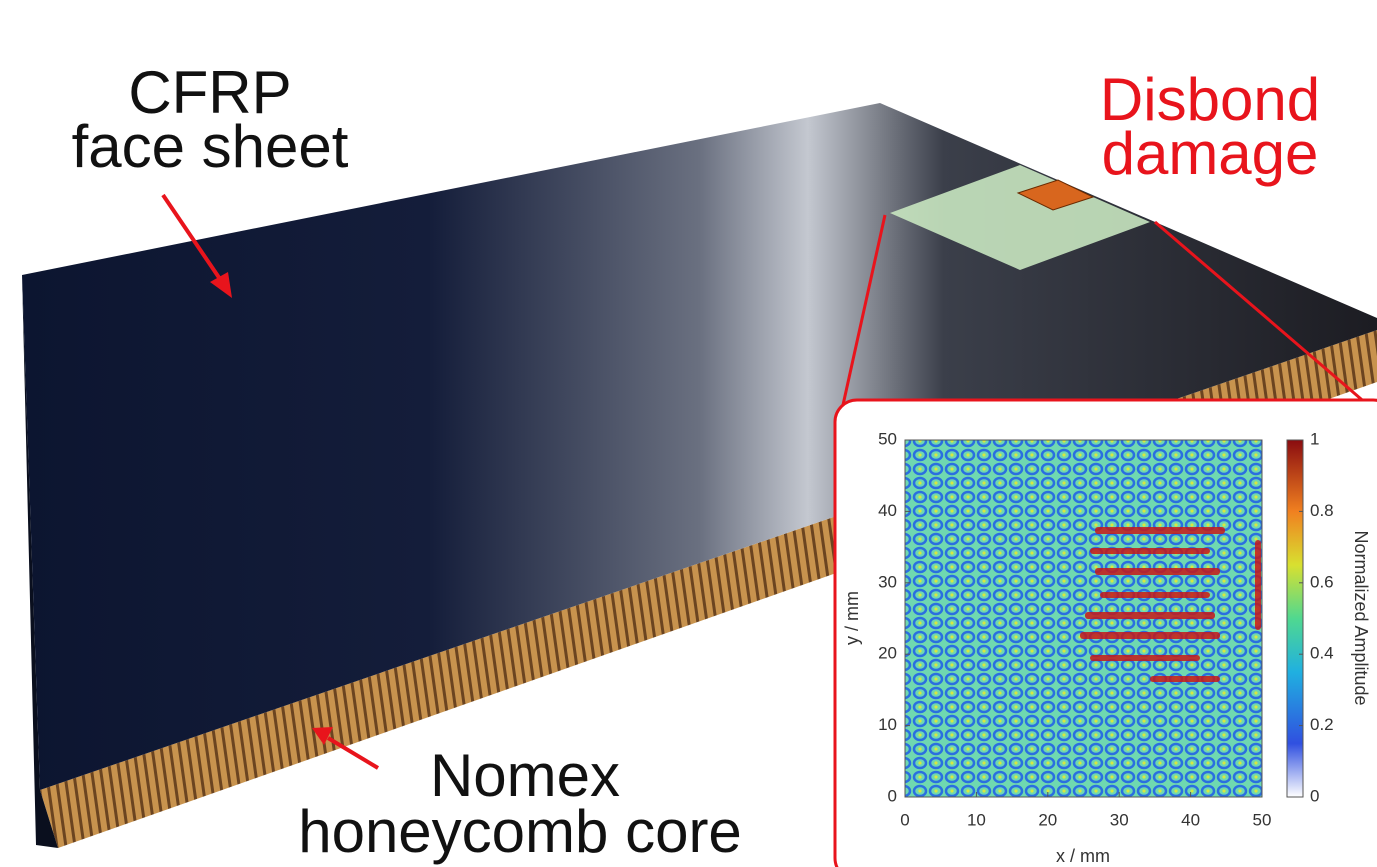 This screenshot has height=867, width=1377. I want to click on label: Nomex, so click(525, 775).